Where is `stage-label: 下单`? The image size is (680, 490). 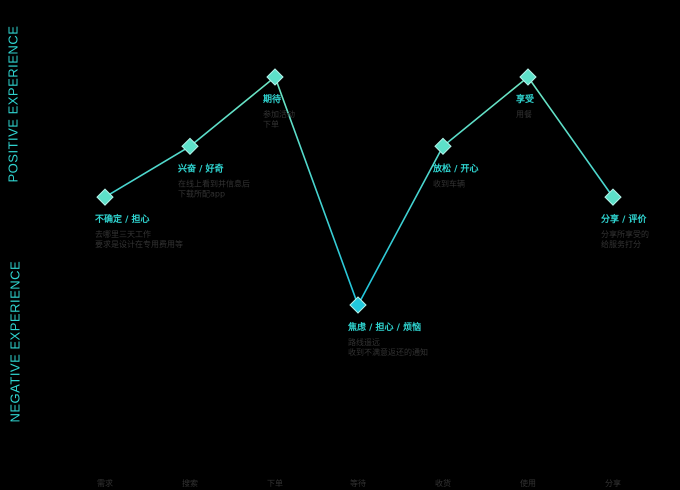 stage-label: 下单 is located at coordinates (275, 483).